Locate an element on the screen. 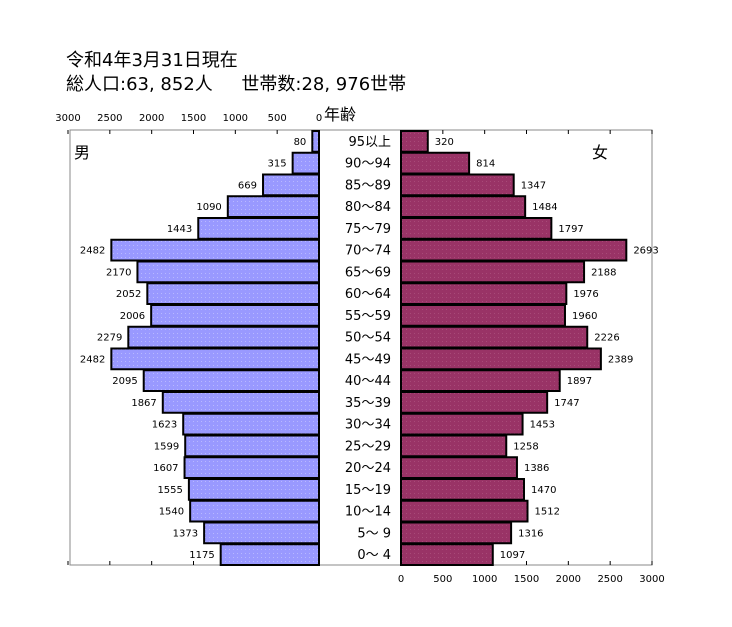  male-value-label: 2482 is located at coordinates (92, 251).